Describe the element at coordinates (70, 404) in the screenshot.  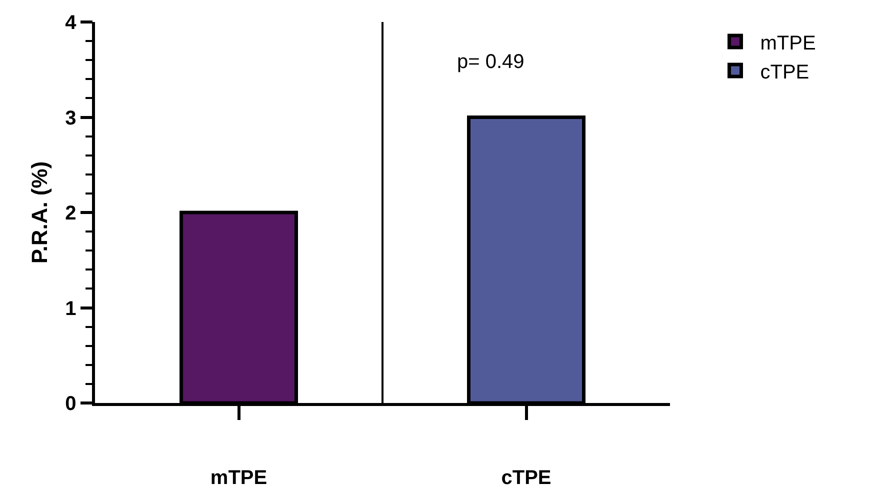
I see `y-tick-label: 0` at that location.